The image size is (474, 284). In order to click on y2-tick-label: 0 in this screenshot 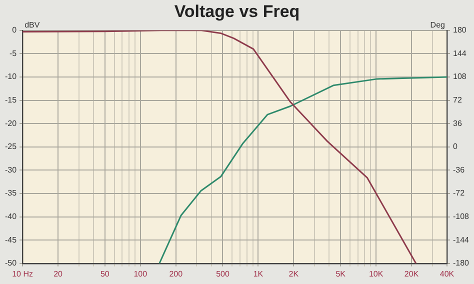, I will do `click(455, 147)`.